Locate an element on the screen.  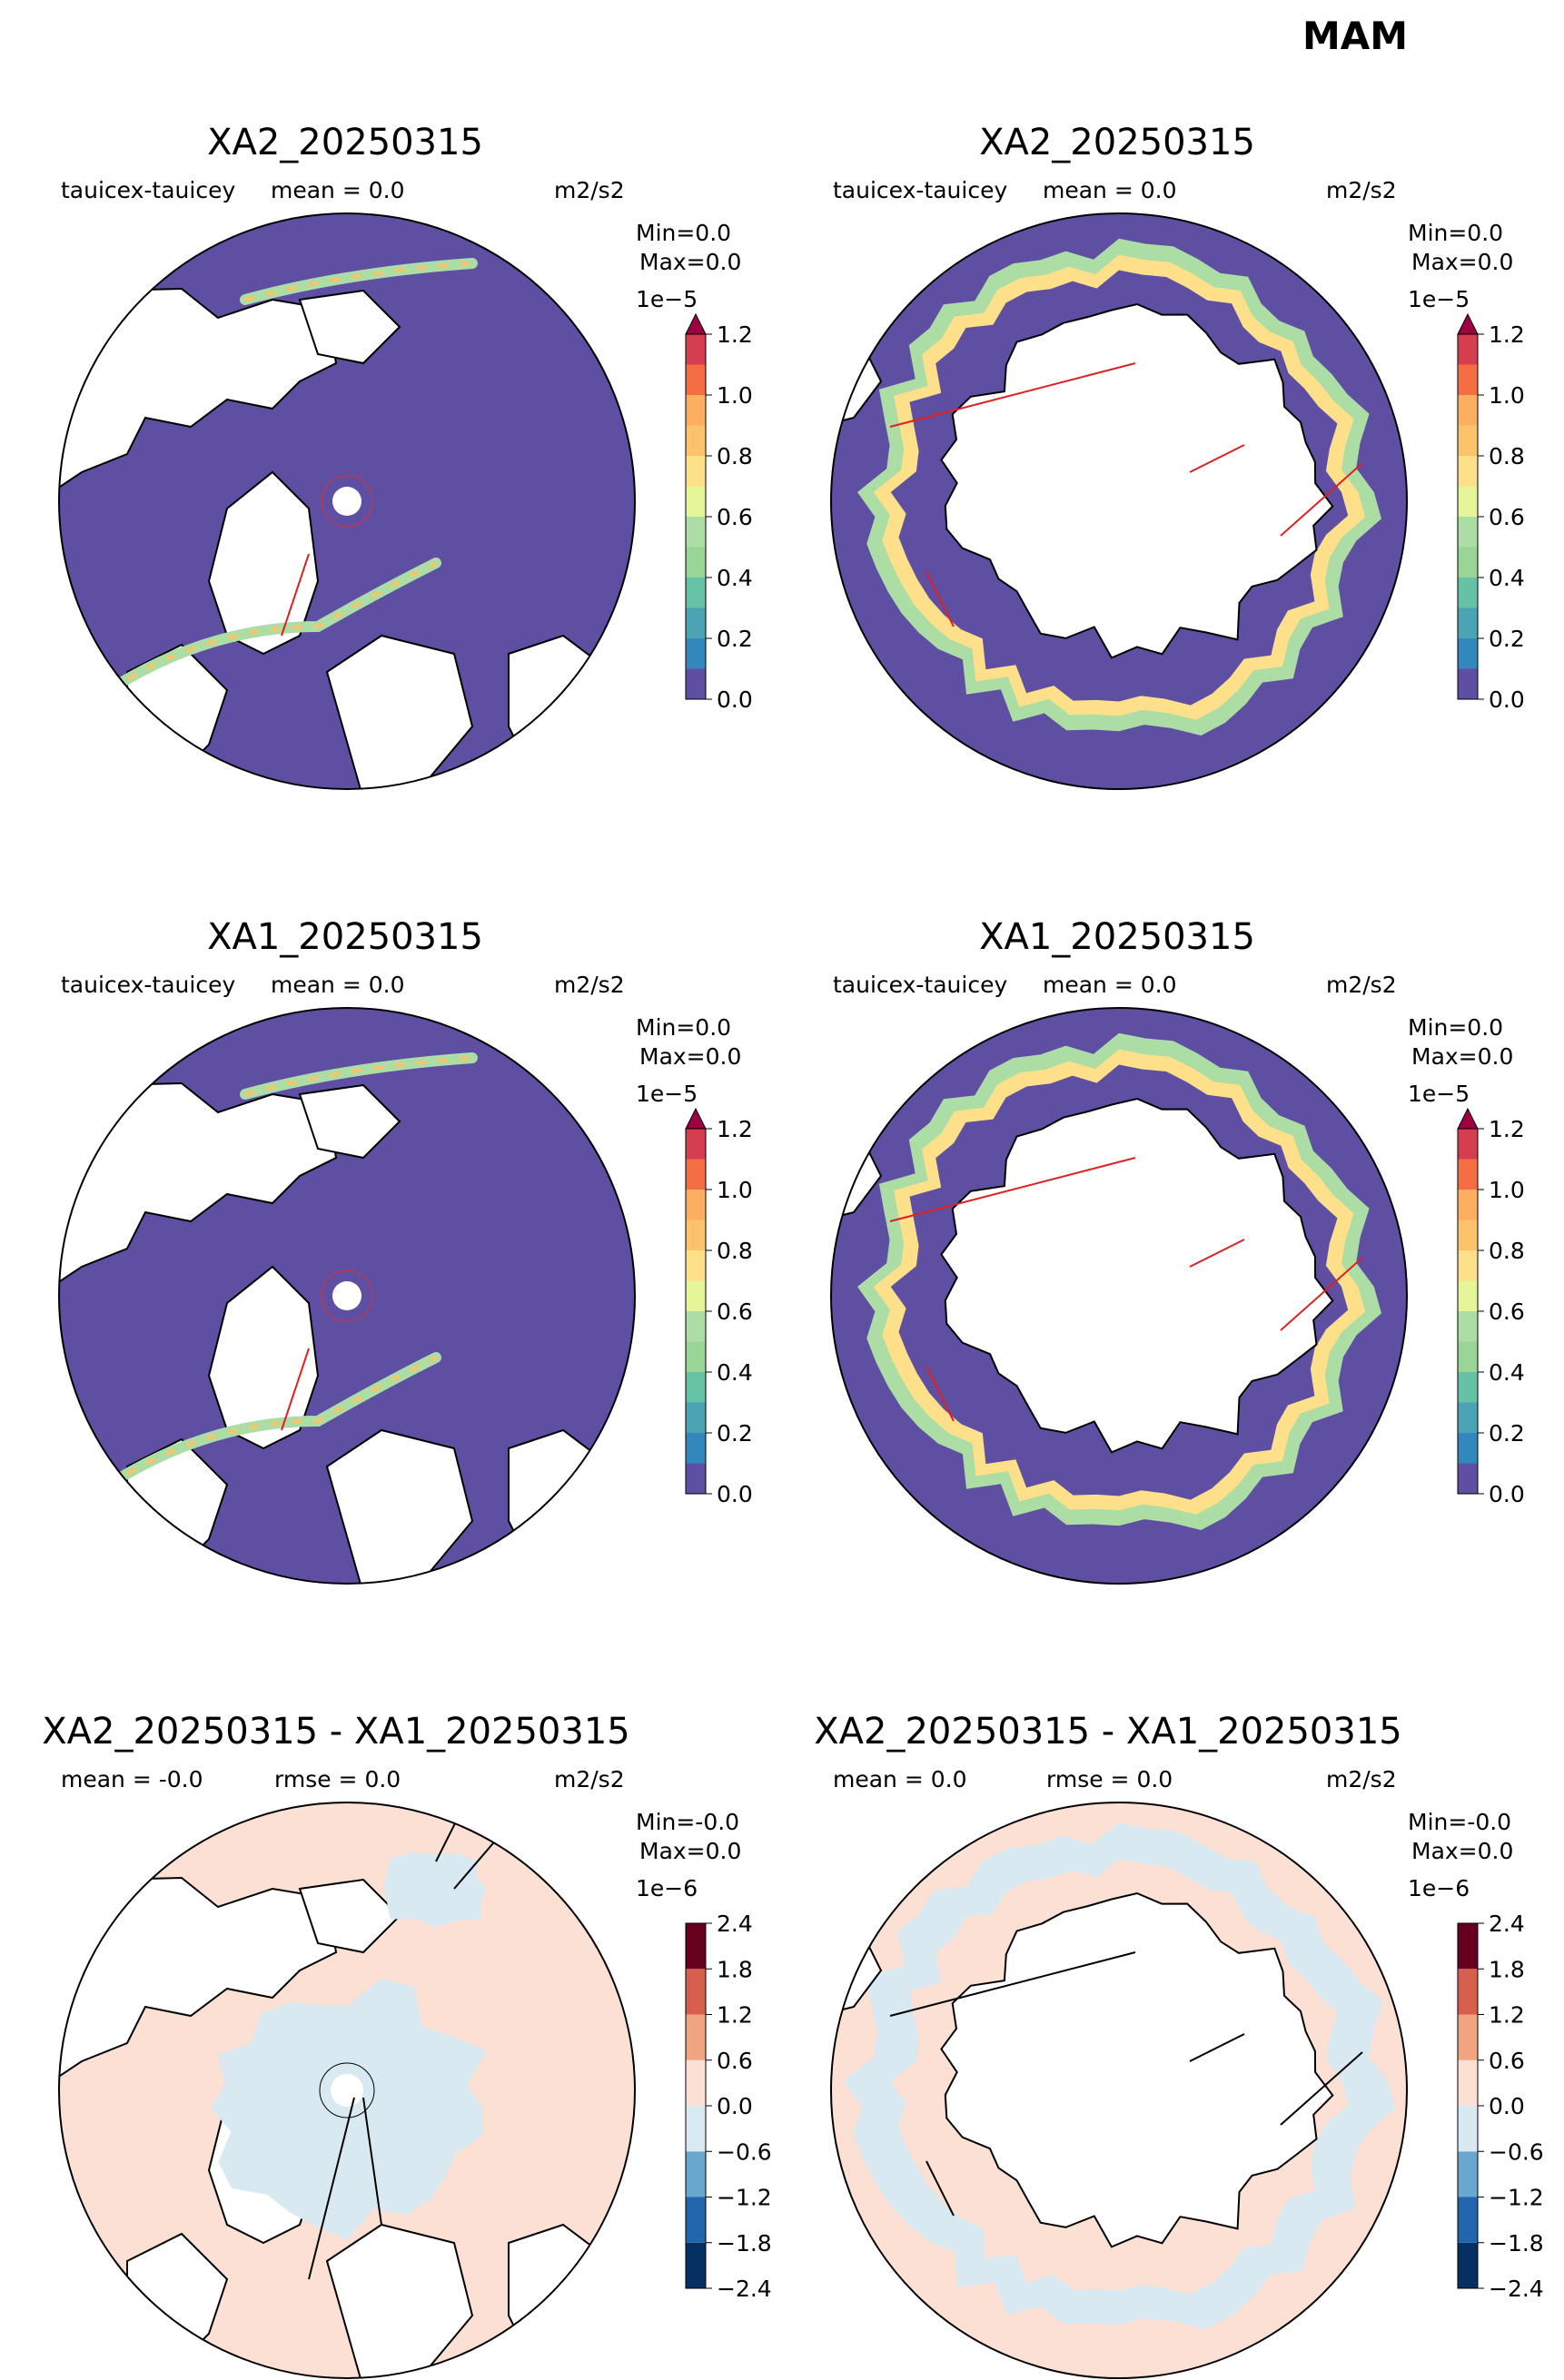
colorbar-tick-label: 0.2 is located at coordinates (1507, 1434).